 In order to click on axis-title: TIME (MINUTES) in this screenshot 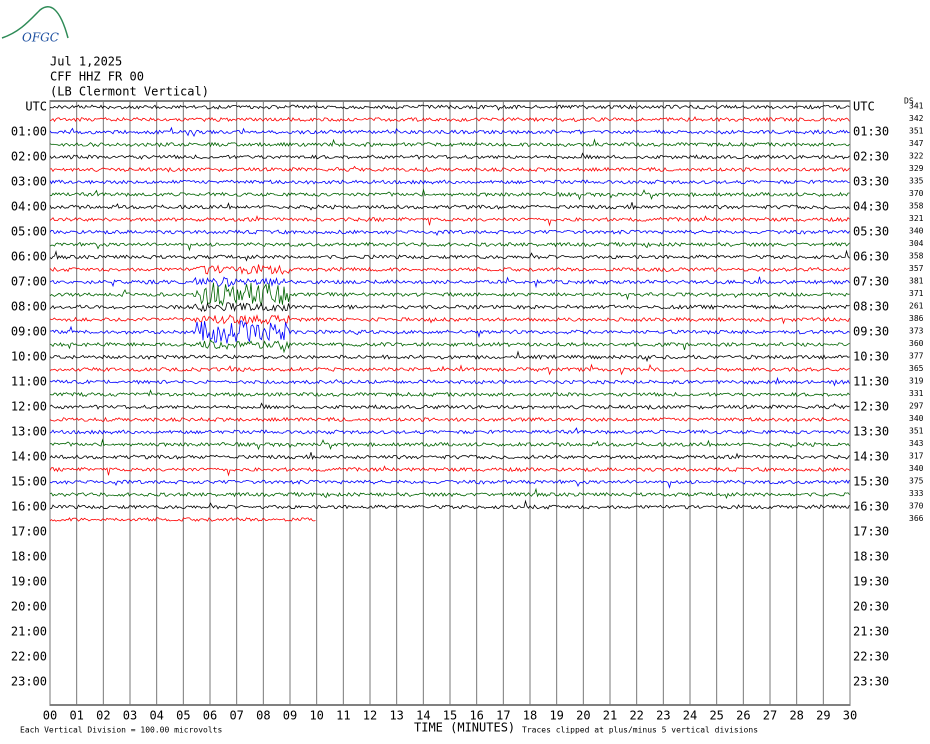, I will do `click(464, 728)`.